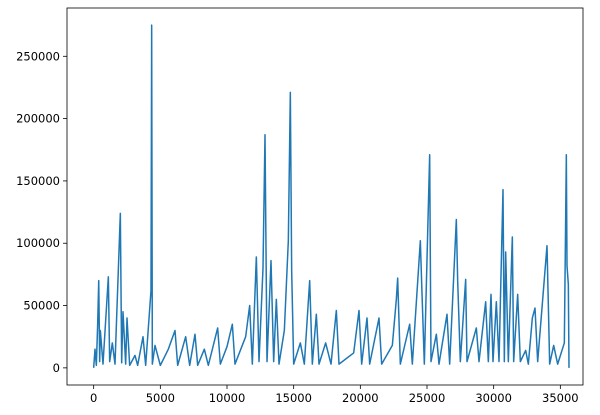 The width and height of the screenshot is (600, 415). Describe the element at coordinates (293, 398) in the screenshot. I see `x-tick-label: 15000` at that location.